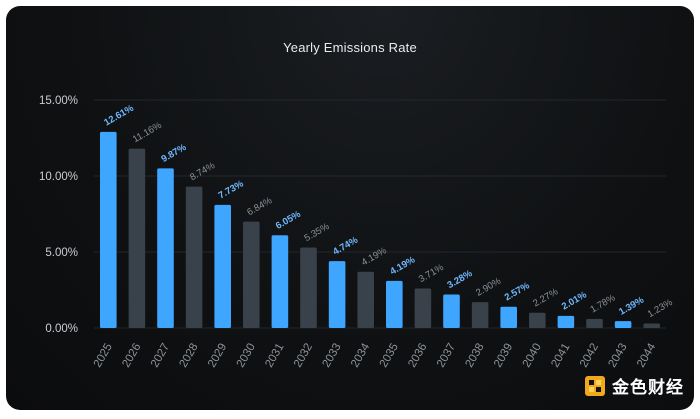  Describe the element at coordinates (417, 356) in the screenshot. I see `x-tick-label-2036: 2036` at that location.